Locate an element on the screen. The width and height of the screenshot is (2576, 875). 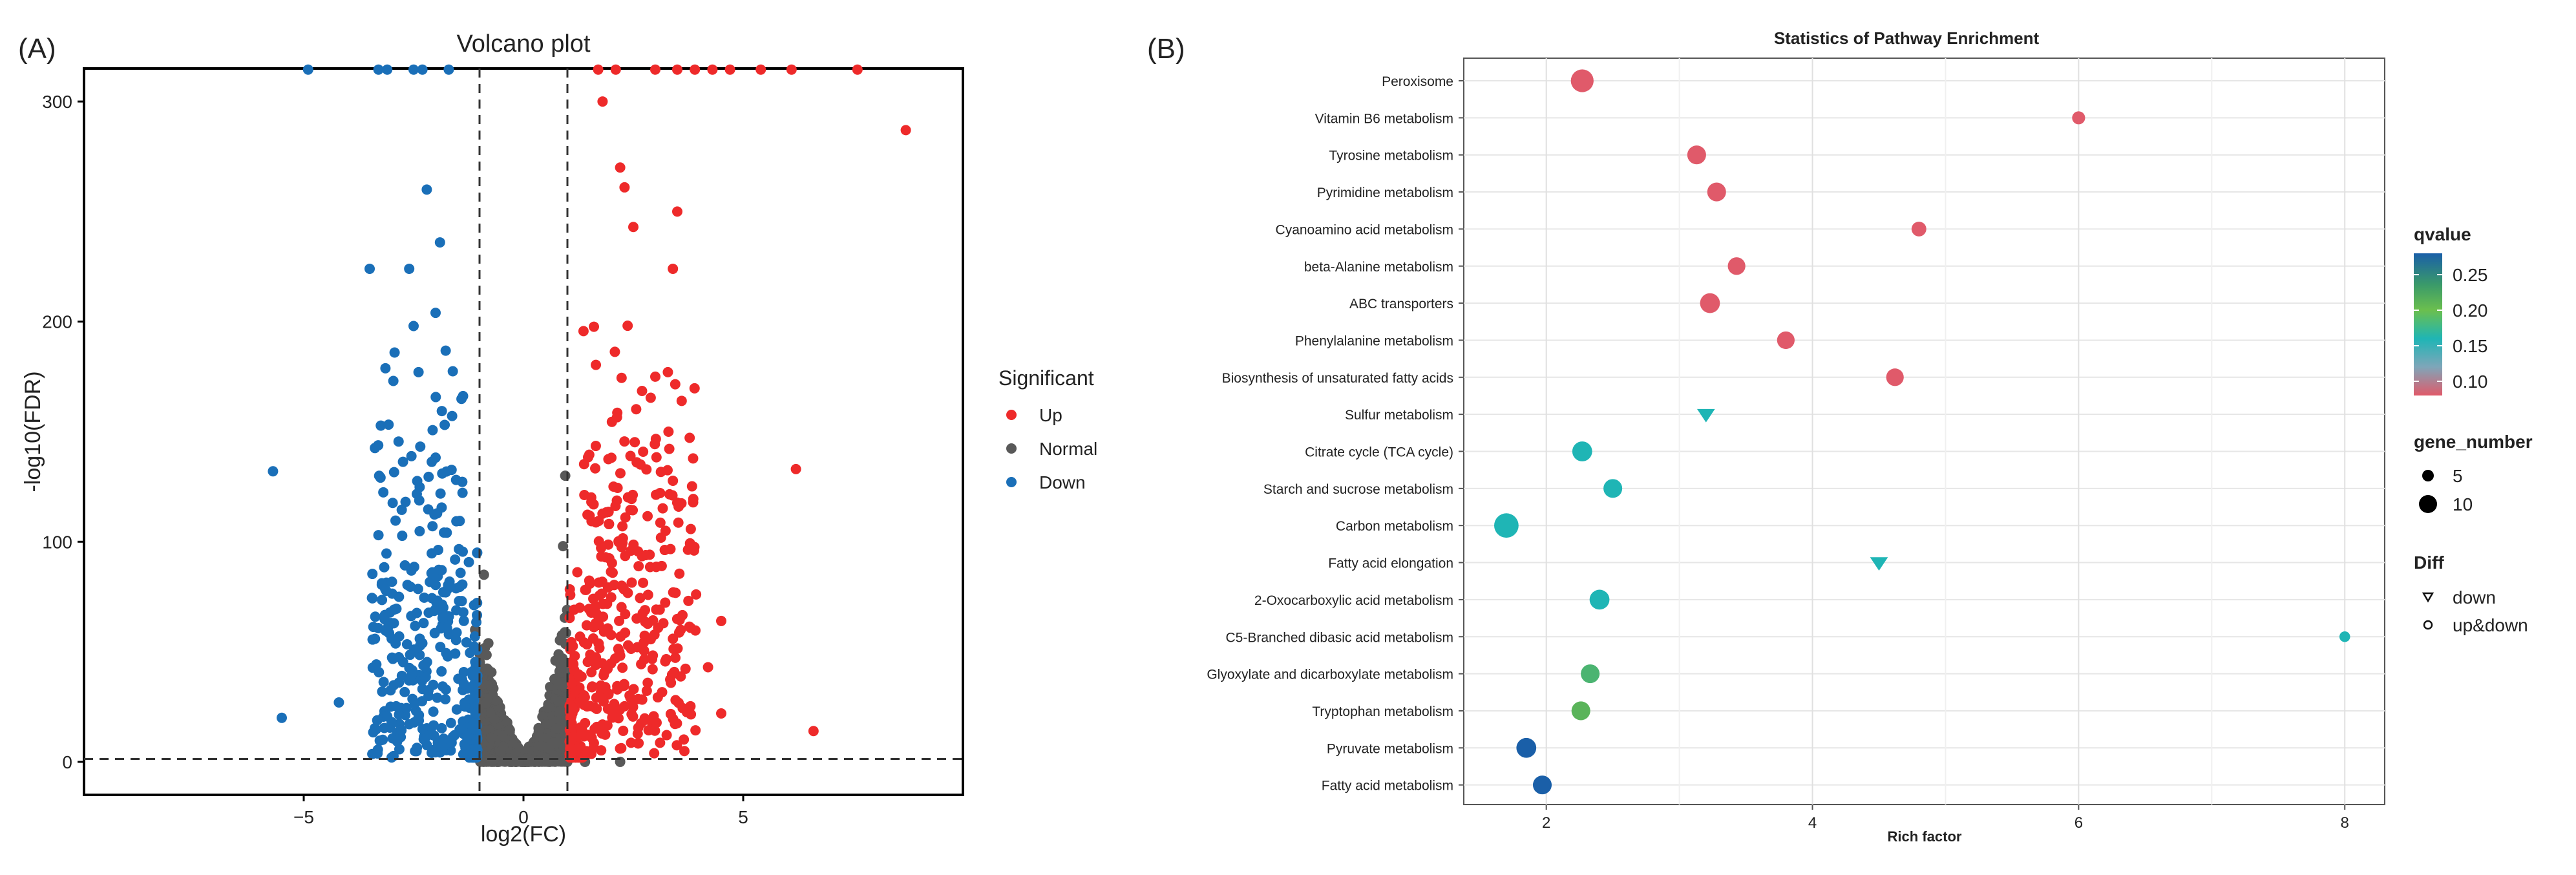
pathway-label: Tryptophan metabolism is located at coordinates (1382, 712).